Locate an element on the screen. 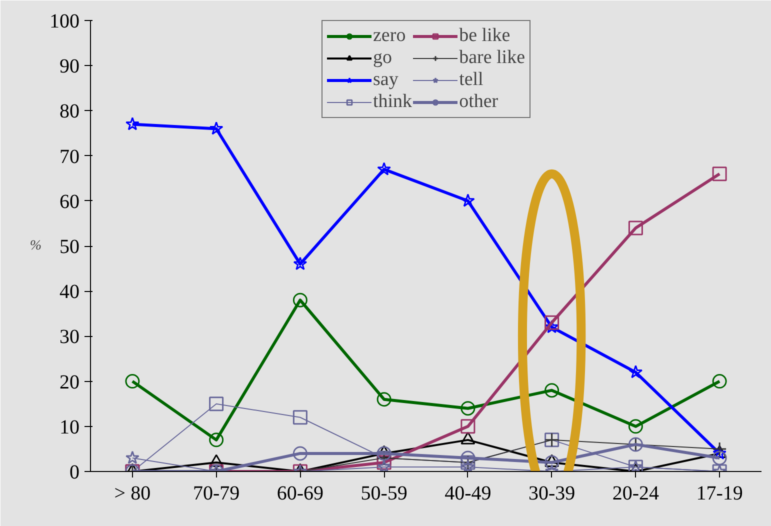 The height and width of the screenshot is (526, 771). legend-label: think is located at coordinates (392, 102).